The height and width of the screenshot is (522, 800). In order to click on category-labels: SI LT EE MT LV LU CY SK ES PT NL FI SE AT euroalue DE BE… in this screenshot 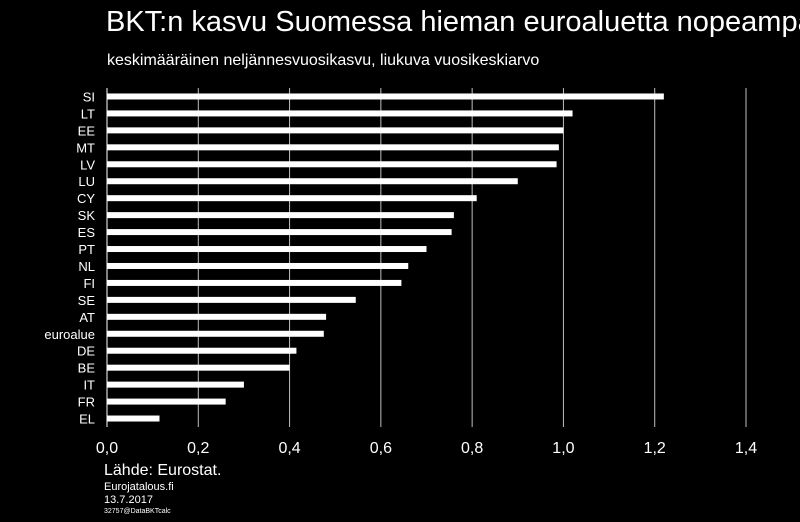, I will do `click(69, 257)`.